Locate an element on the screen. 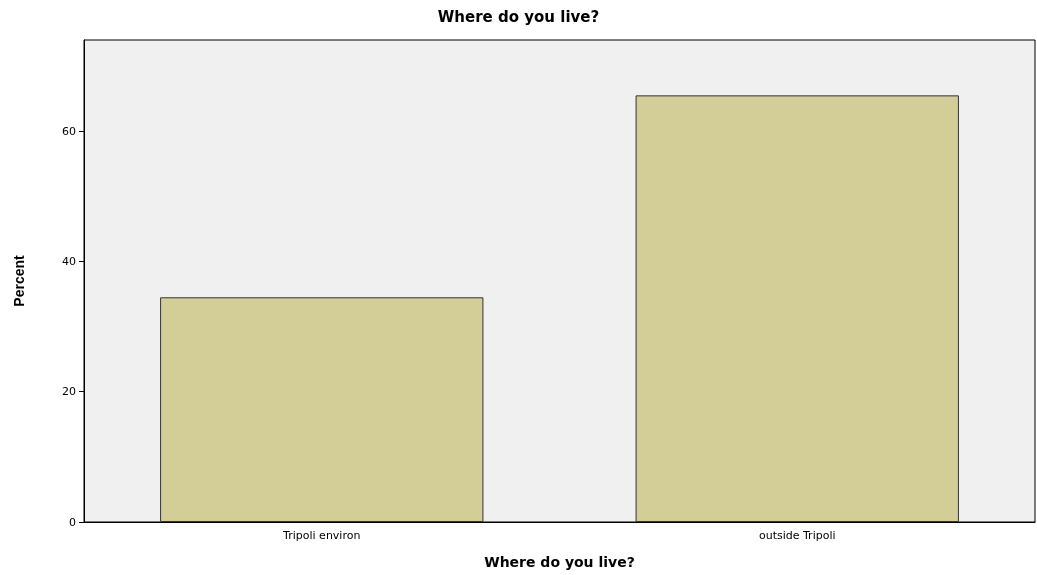  x-tick-label: Tripoli environ is located at coordinates (321, 535).